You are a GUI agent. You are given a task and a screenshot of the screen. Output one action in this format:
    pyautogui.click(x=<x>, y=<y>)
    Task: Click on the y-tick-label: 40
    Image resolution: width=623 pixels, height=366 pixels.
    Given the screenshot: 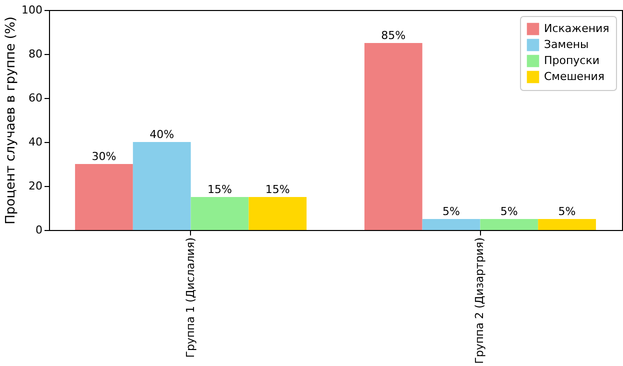 What is the action you would take?
    pyautogui.click(x=35, y=142)
    